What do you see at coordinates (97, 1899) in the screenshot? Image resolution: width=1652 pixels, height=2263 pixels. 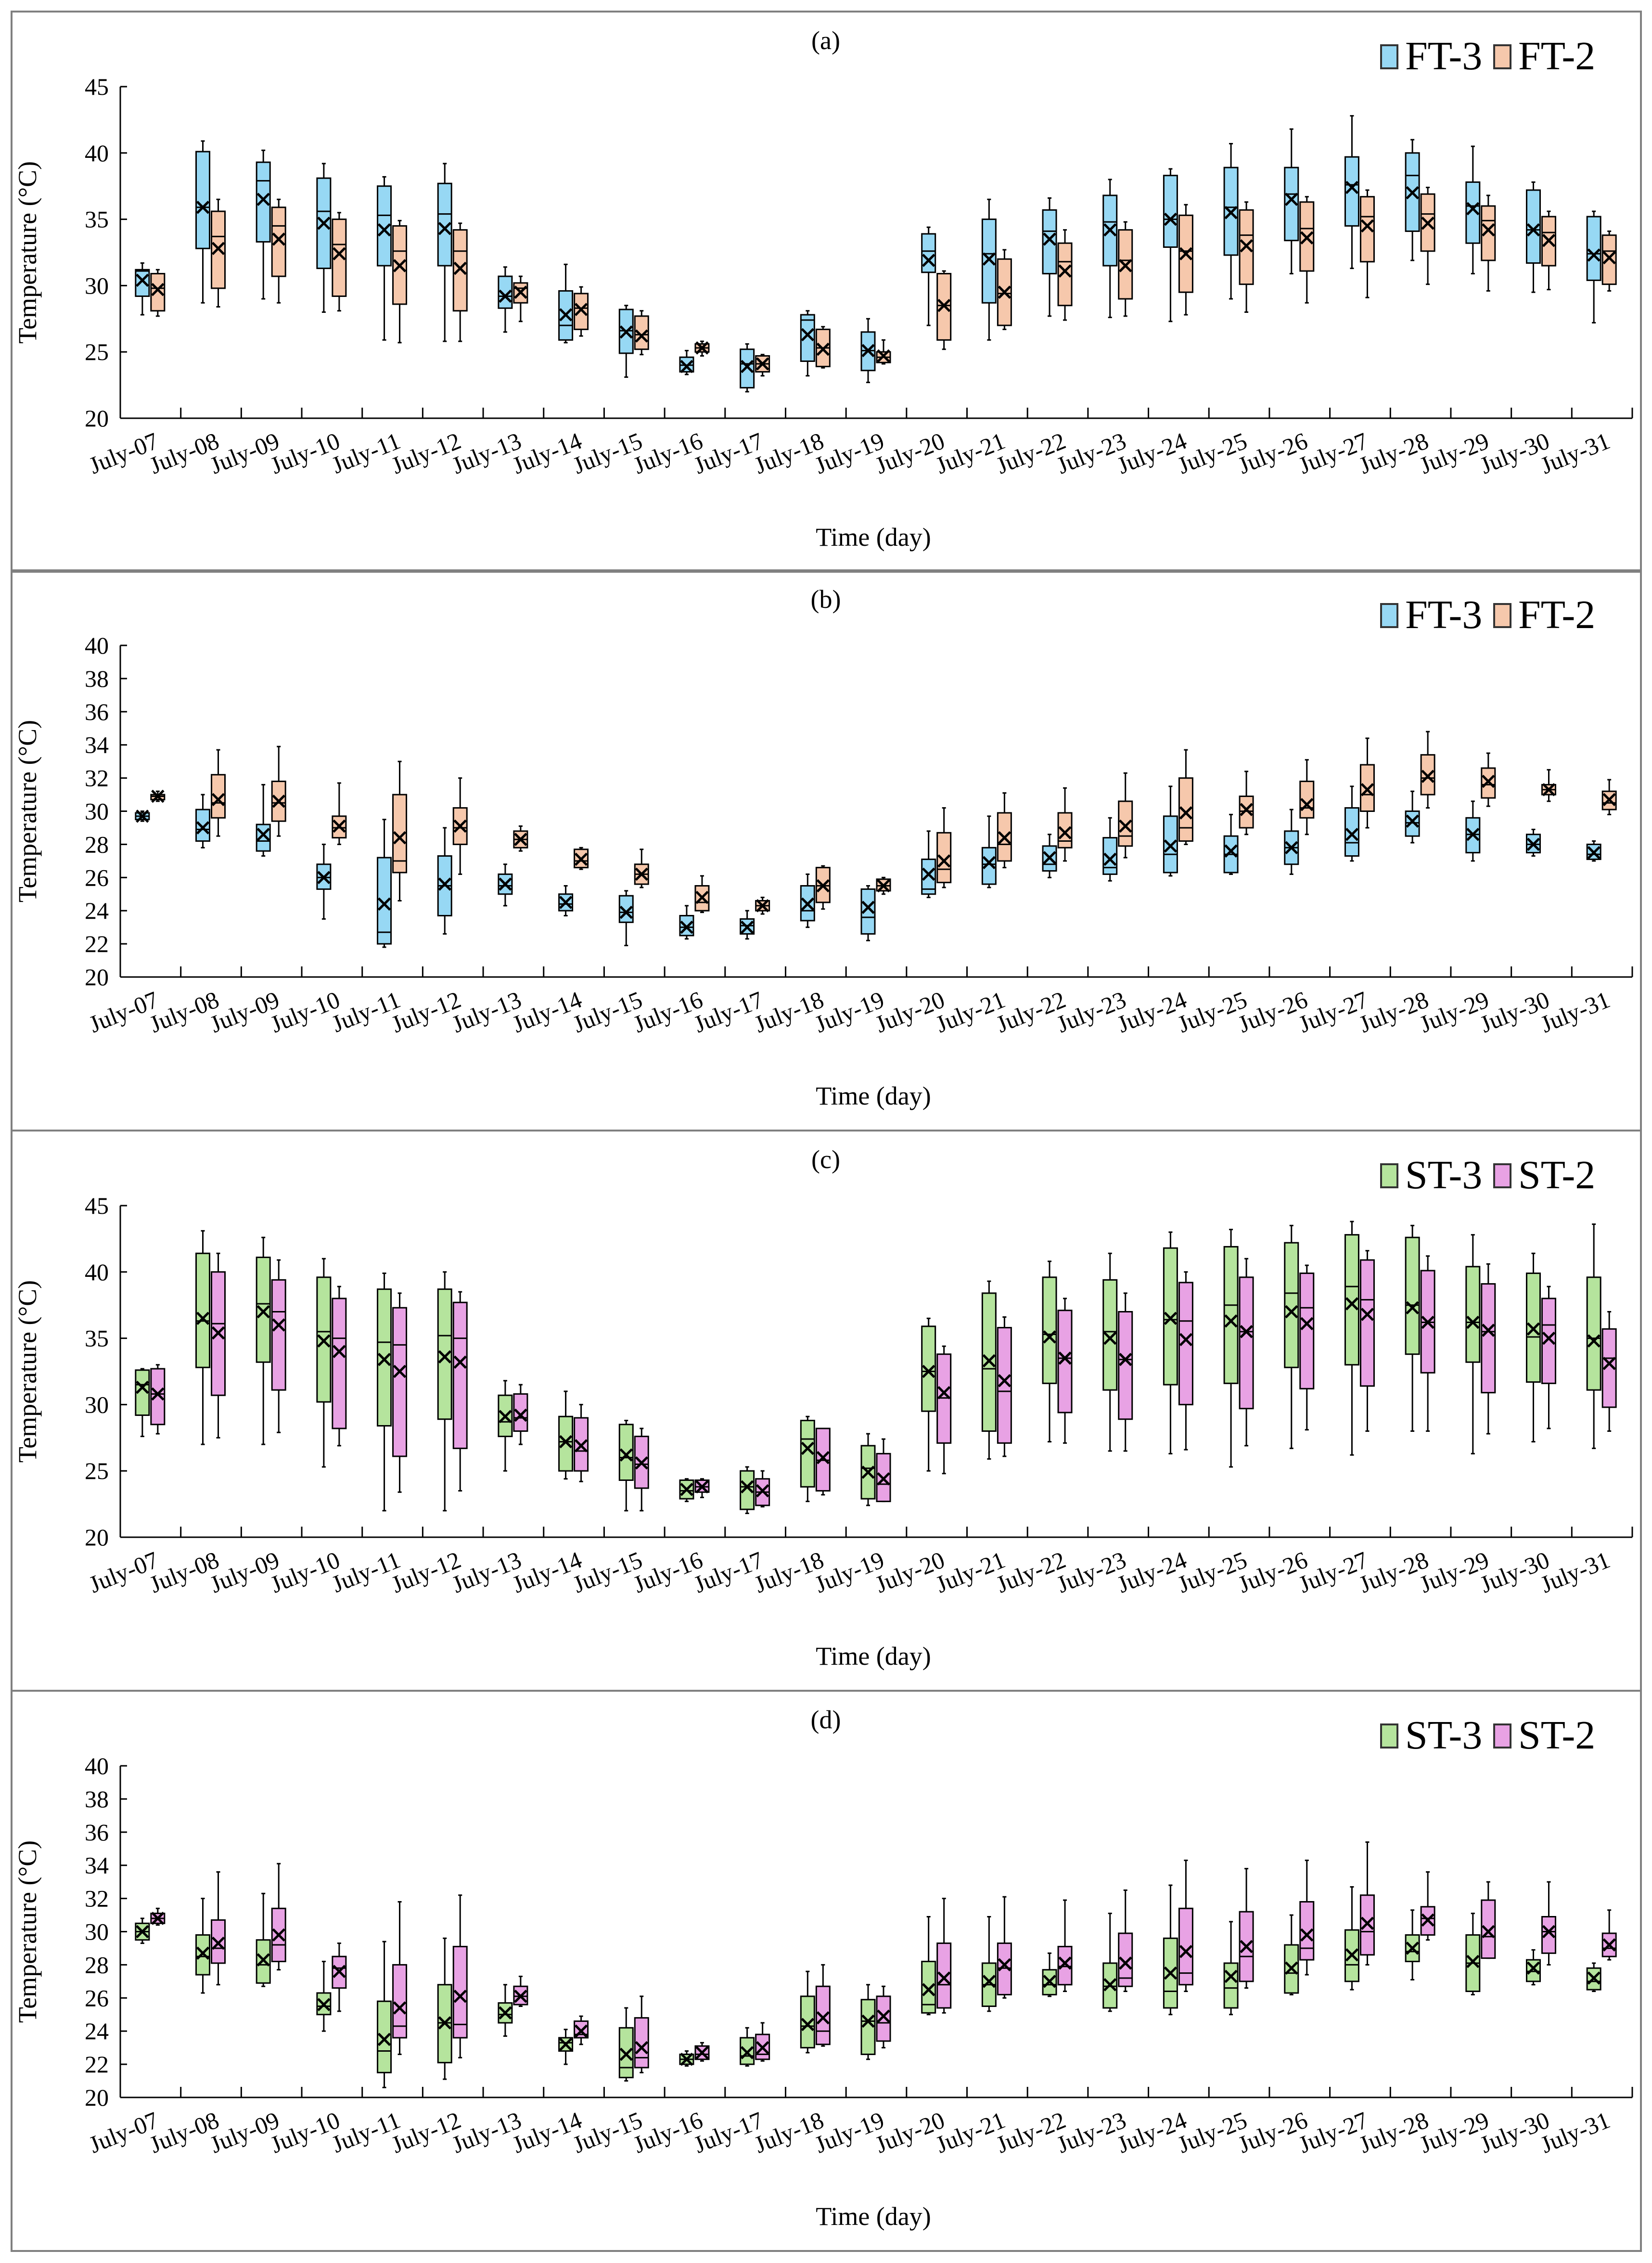 I see `y-tick-label: 32` at bounding box center [97, 1899].